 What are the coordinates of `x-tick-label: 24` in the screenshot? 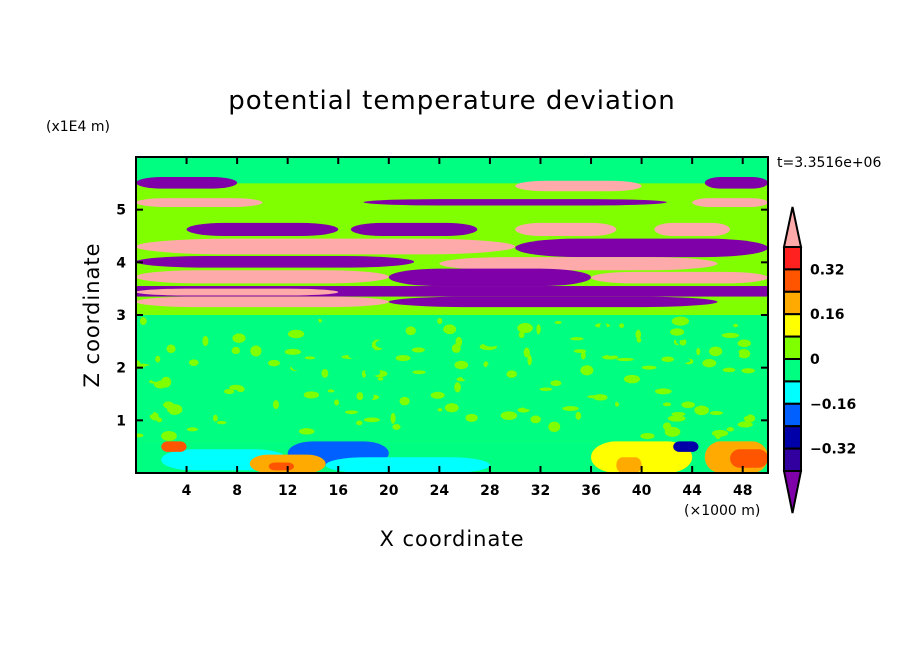 It's located at (440, 491).